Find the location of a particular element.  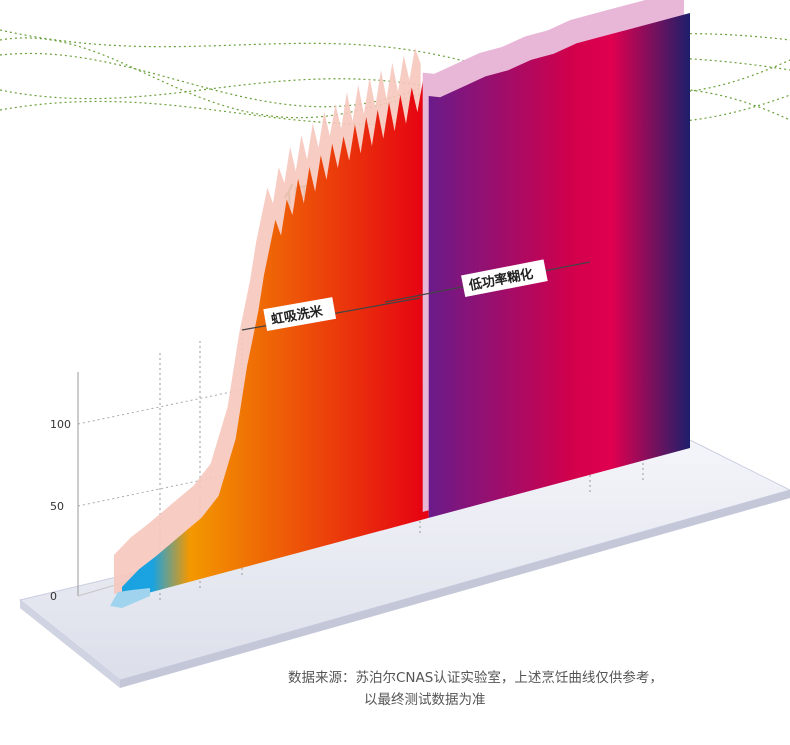

y-tick-label: 0 is located at coordinates (53, 596).